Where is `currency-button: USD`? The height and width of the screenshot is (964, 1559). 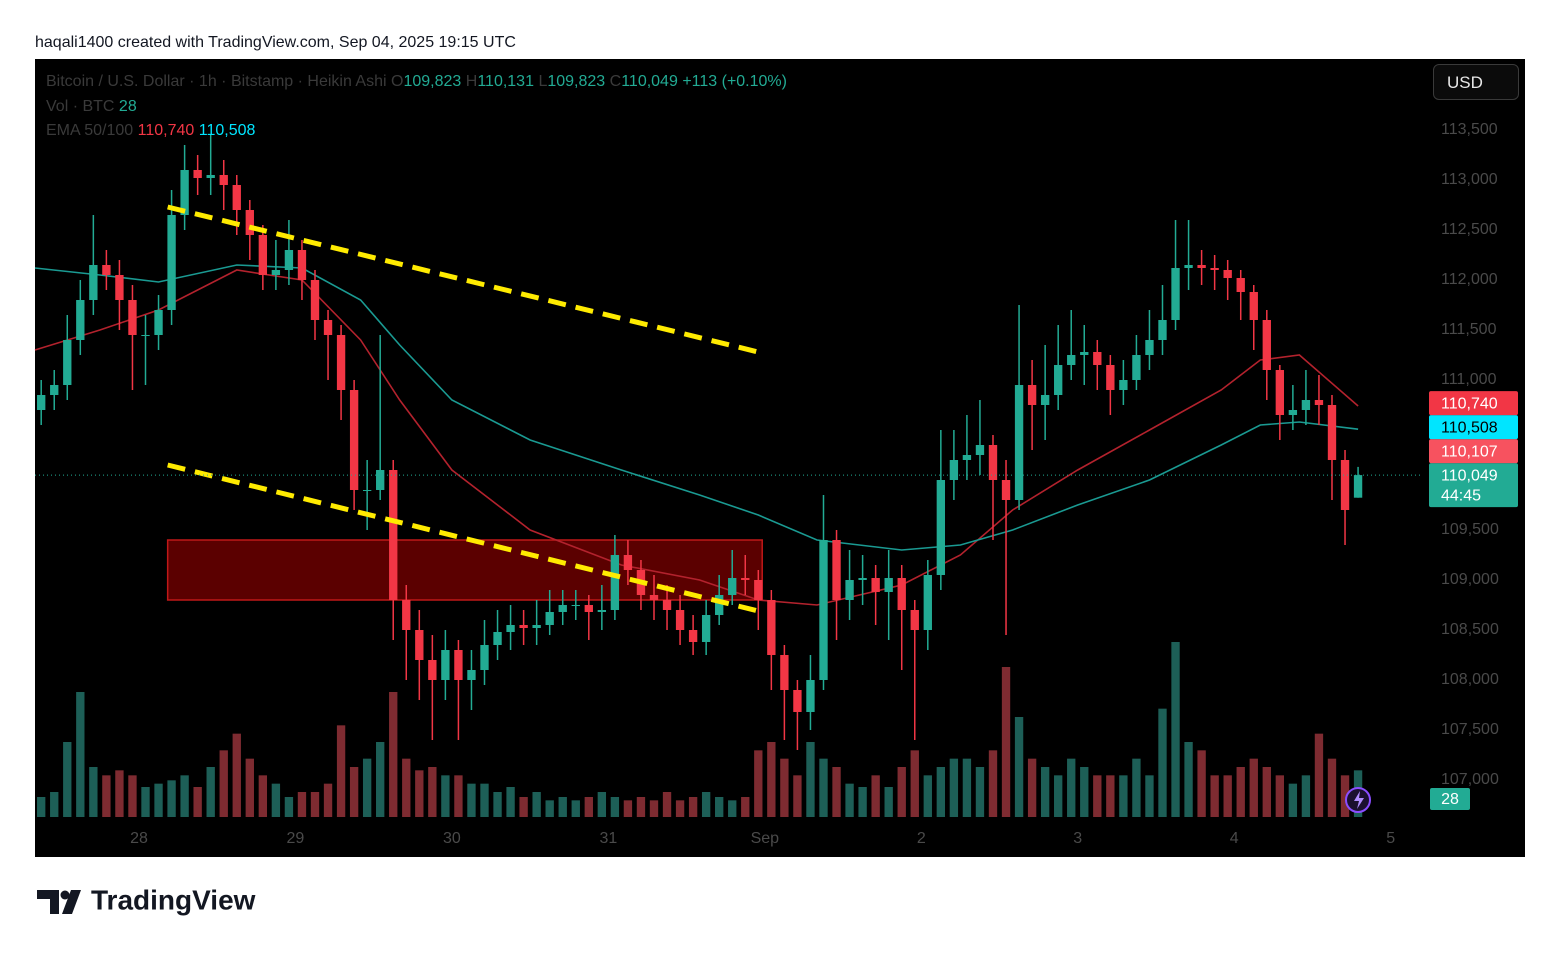
currency-button: USD is located at coordinates (1476, 82).